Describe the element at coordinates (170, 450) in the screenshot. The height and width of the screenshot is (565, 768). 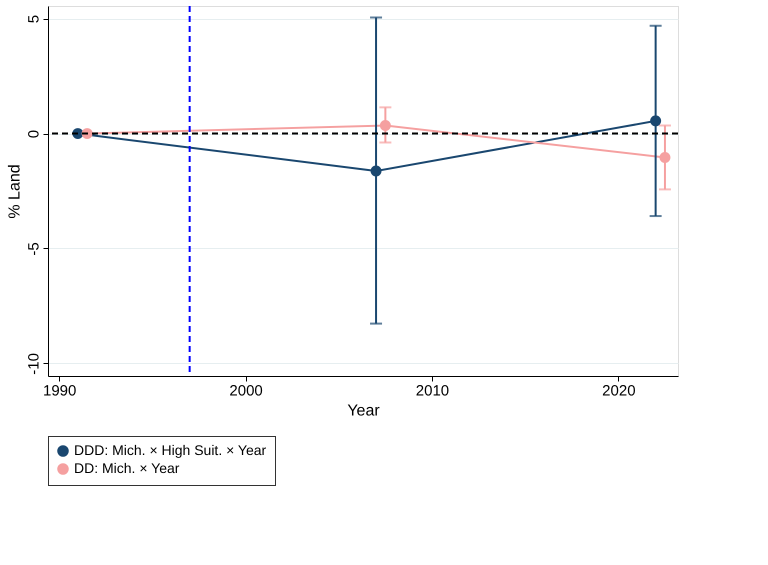
I see `legend-label: DDD: Mich. × High Suit. × Year` at that location.